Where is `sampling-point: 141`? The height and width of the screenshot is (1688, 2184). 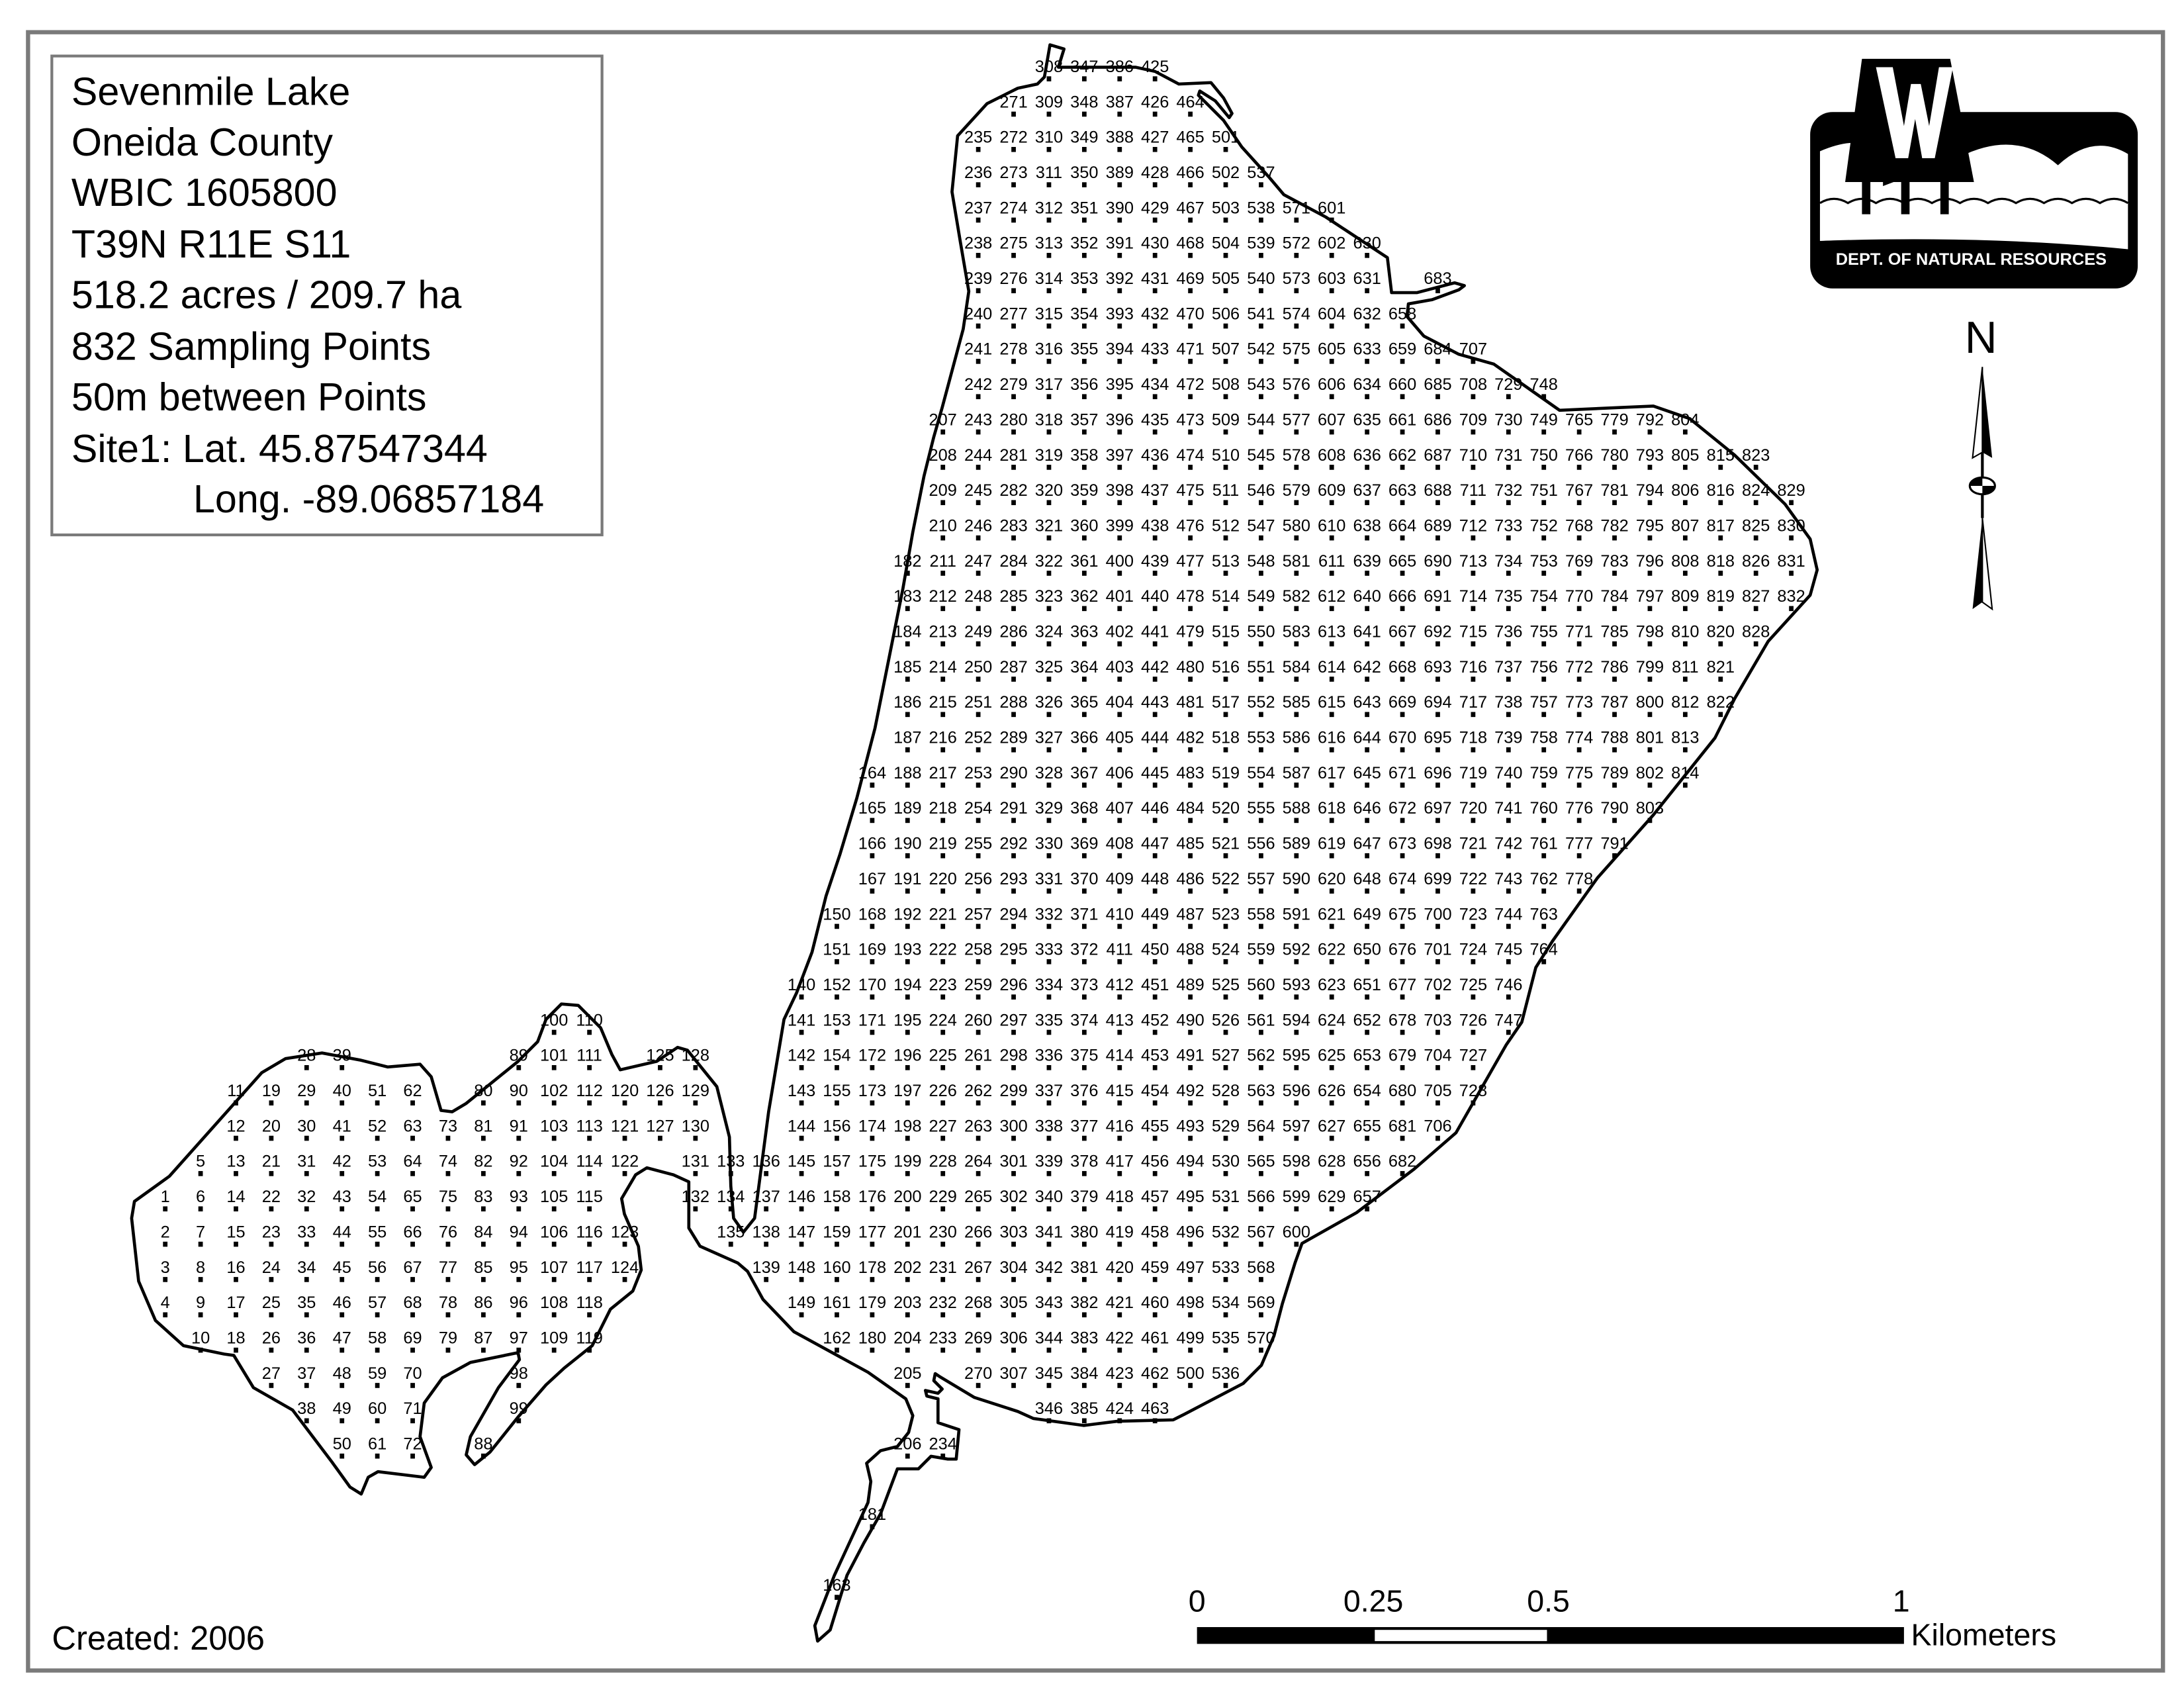 sampling-point: 141 is located at coordinates (802, 1023).